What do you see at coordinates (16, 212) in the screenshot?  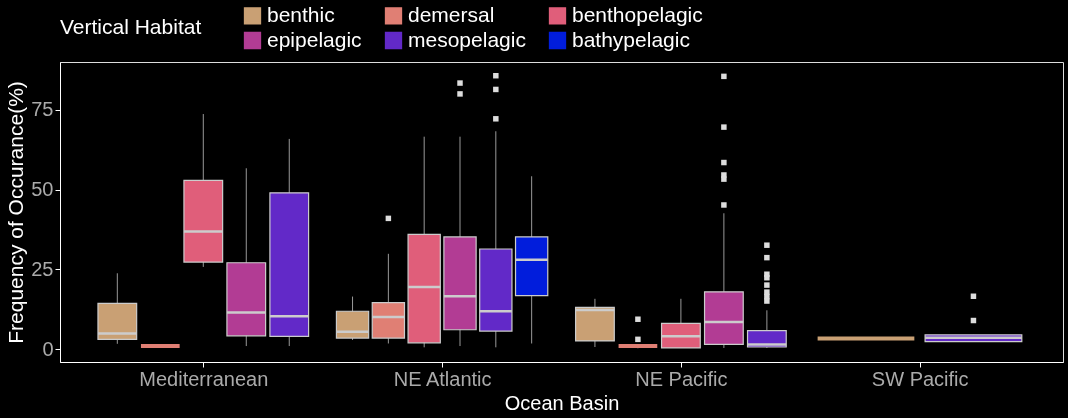 I see `y-axis-title: Frequency of Occurance(%)` at bounding box center [16, 212].